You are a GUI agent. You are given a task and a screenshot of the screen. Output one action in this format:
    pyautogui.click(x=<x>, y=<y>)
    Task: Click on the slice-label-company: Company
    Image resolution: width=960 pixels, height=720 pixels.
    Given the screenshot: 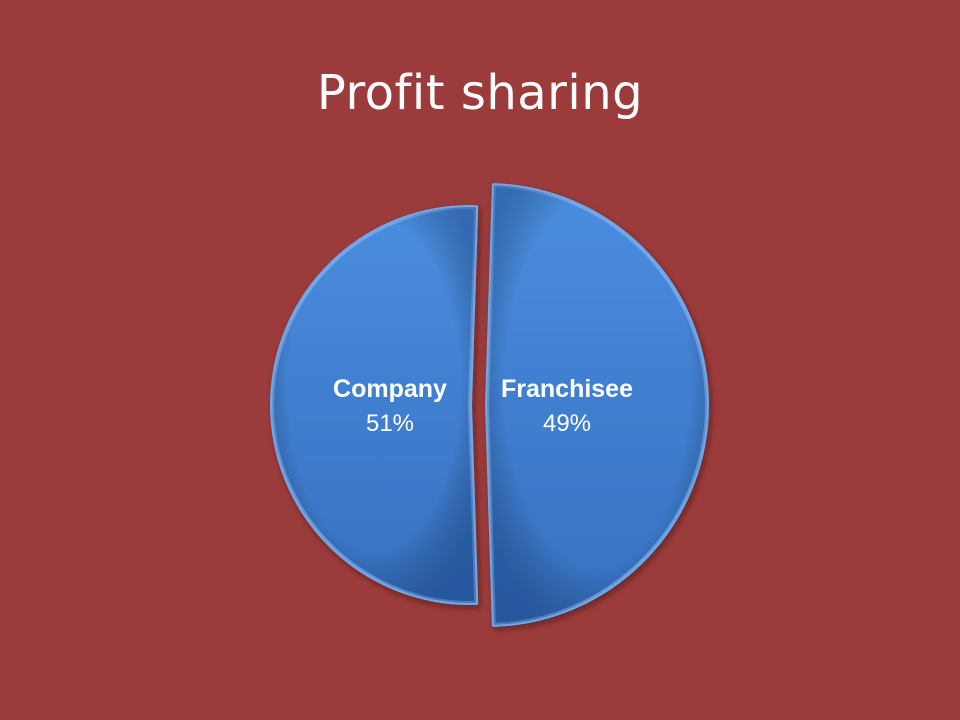 What is the action you would take?
    pyautogui.click(x=390, y=389)
    